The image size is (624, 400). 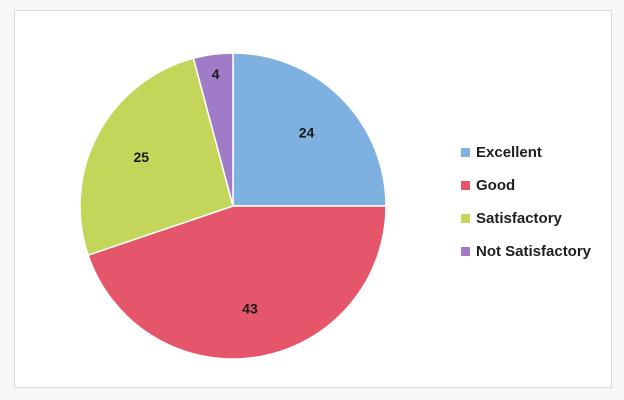 What do you see at coordinates (534, 251) in the screenshot?
I see `legend-label: Not Satisfactory` at bounding box center [534, 251].